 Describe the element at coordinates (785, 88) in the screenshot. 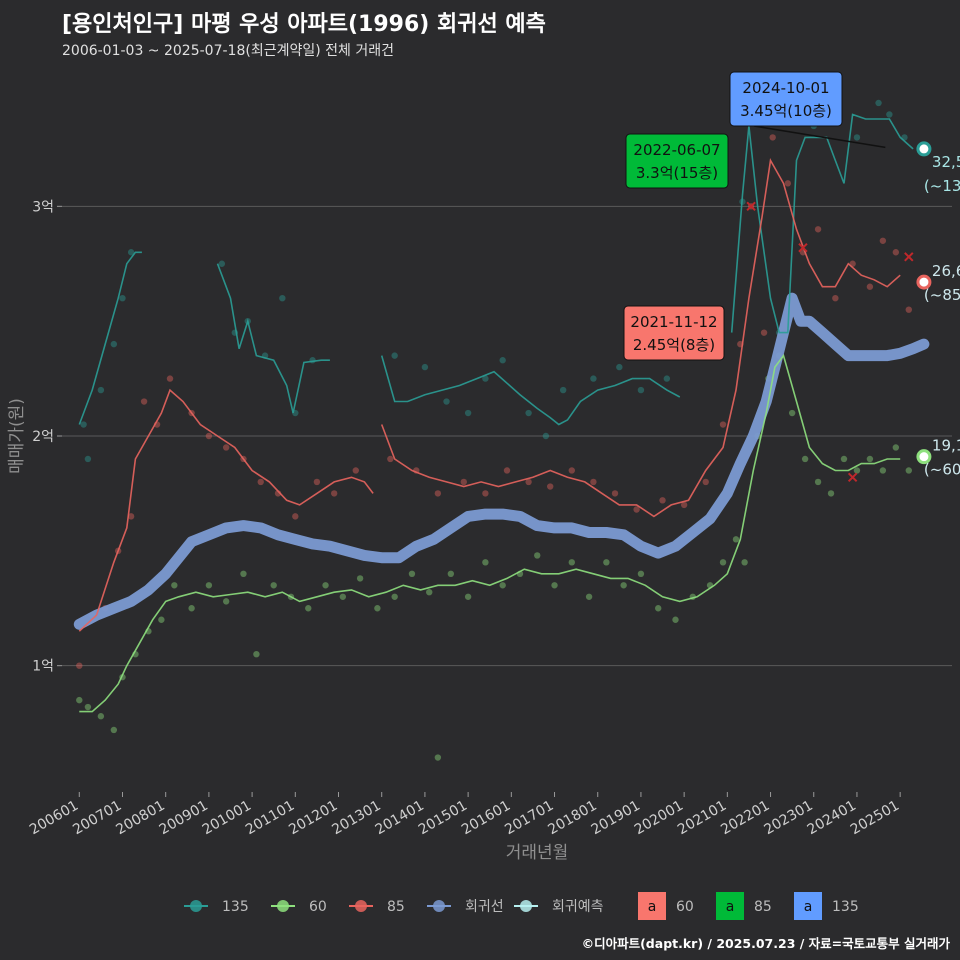

I see `annotation-date: 2024-10-01` at that location.